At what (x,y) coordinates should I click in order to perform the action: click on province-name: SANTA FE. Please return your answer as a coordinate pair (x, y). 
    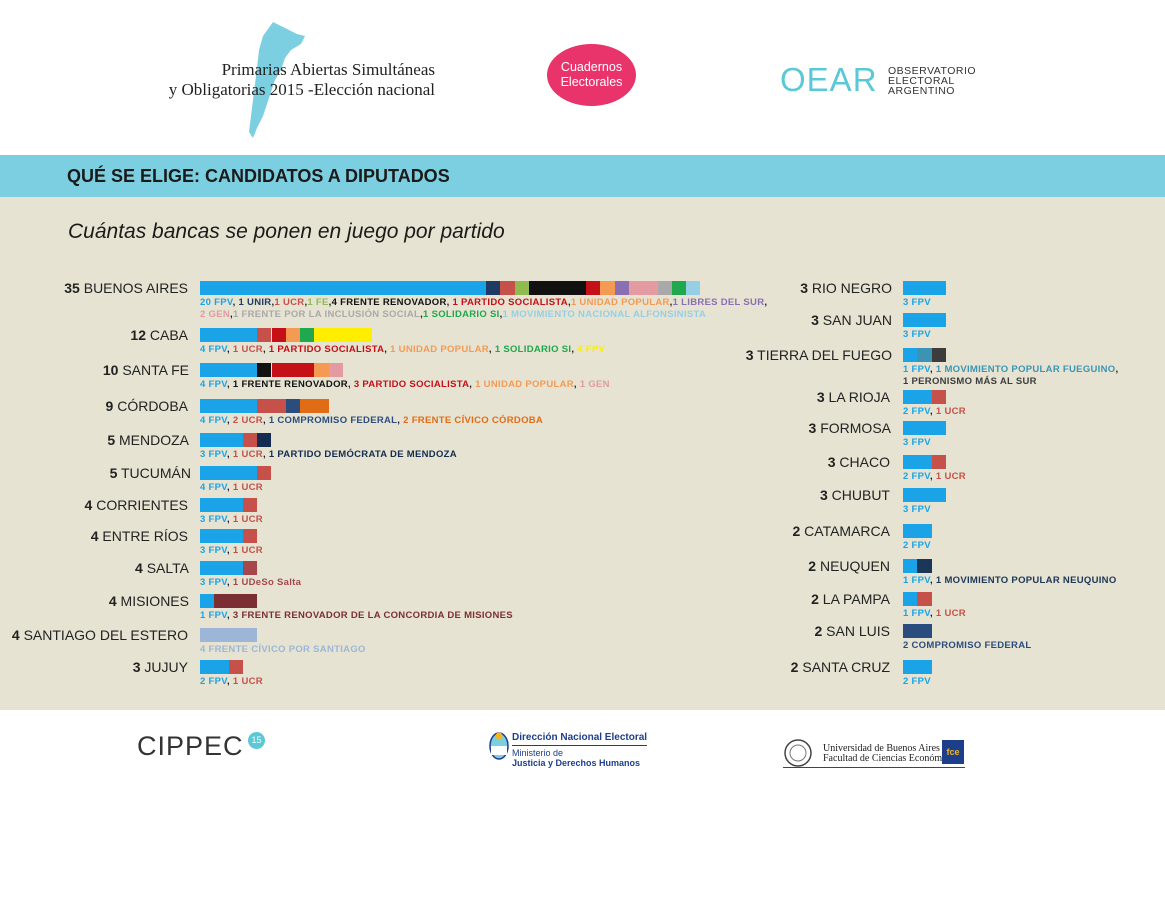
    Looking at the image, I should click on (153, 370).